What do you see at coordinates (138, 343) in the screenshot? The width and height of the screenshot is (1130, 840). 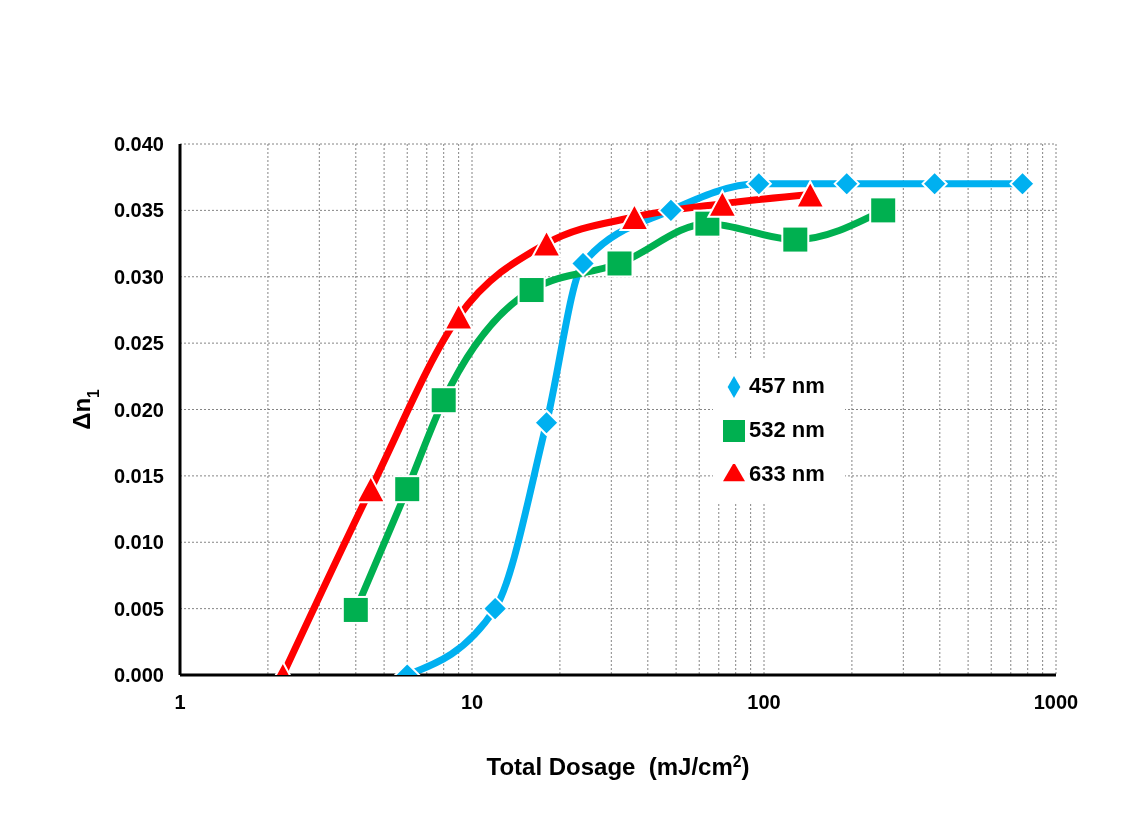 I see `y-tick-label: 0.025` at bounding box center [138, 343].